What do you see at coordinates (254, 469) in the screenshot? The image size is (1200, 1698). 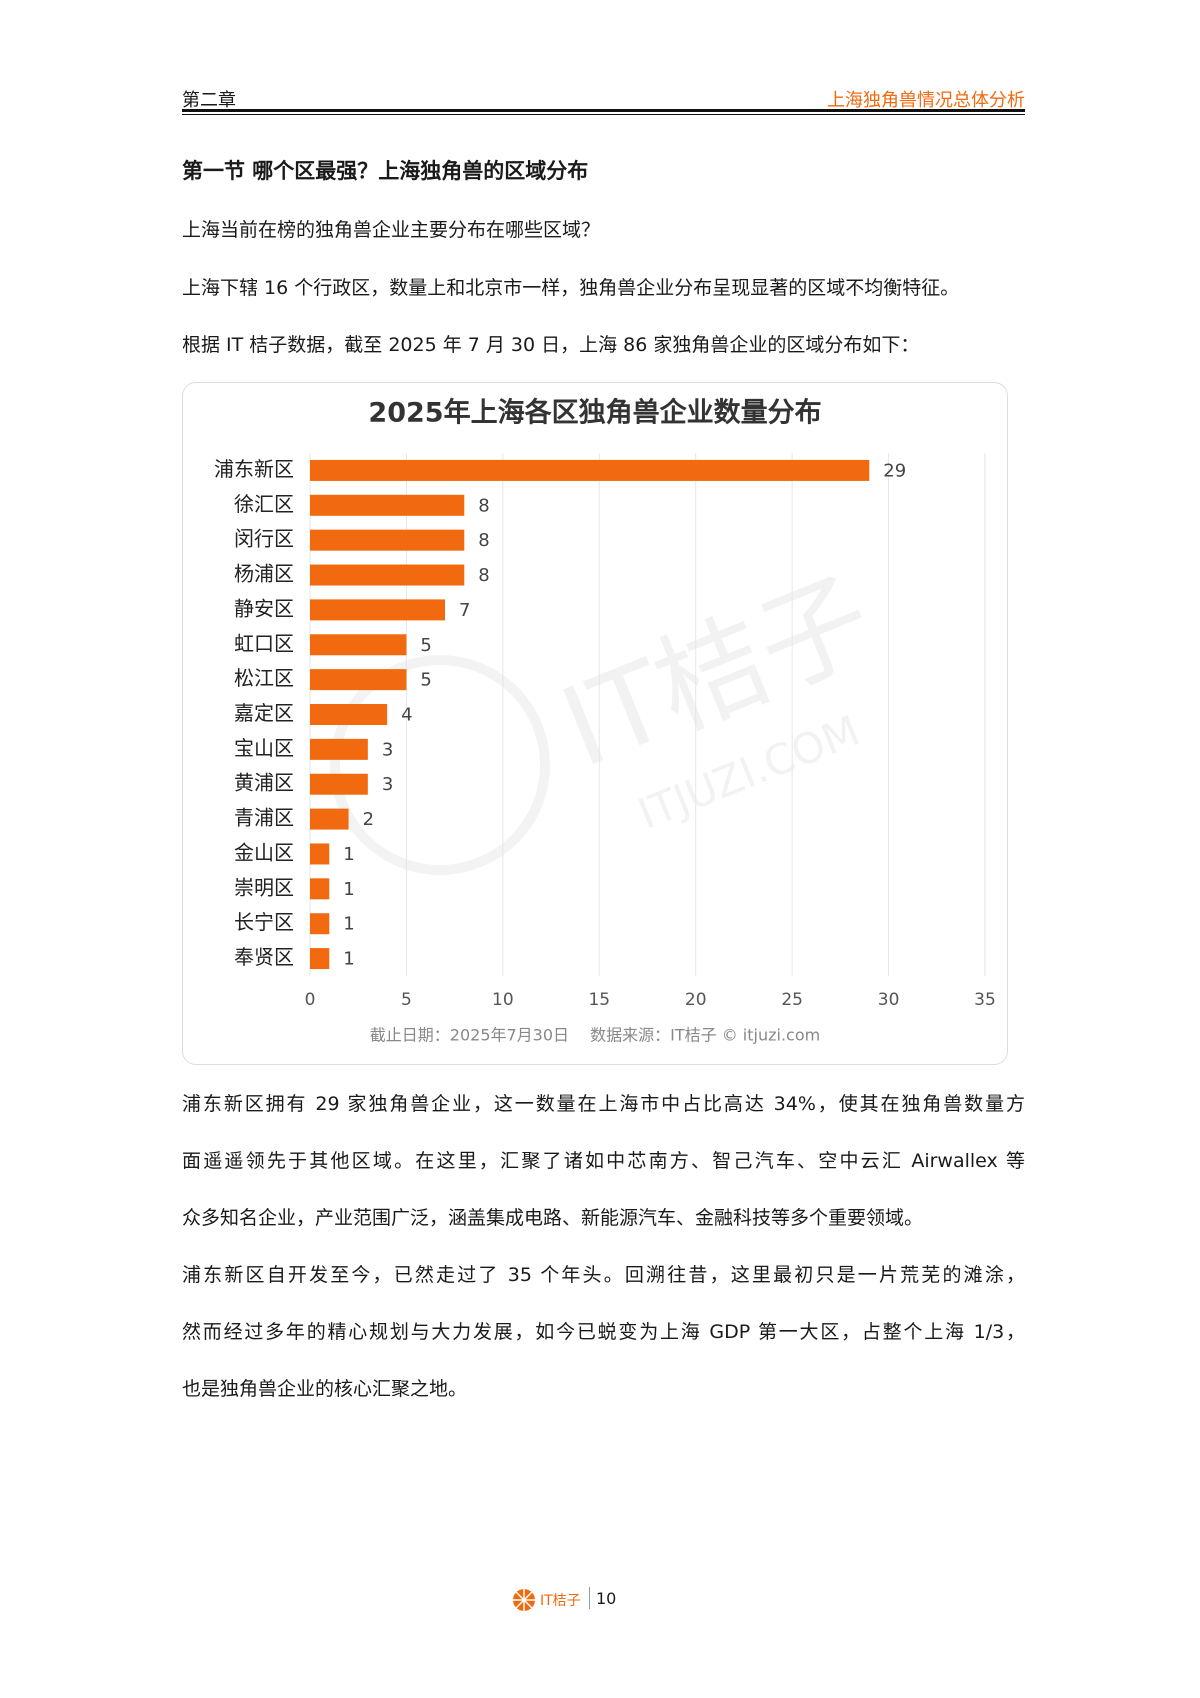 I see `y-tick-label: 浦东新区` at bounding box center [254, 469].